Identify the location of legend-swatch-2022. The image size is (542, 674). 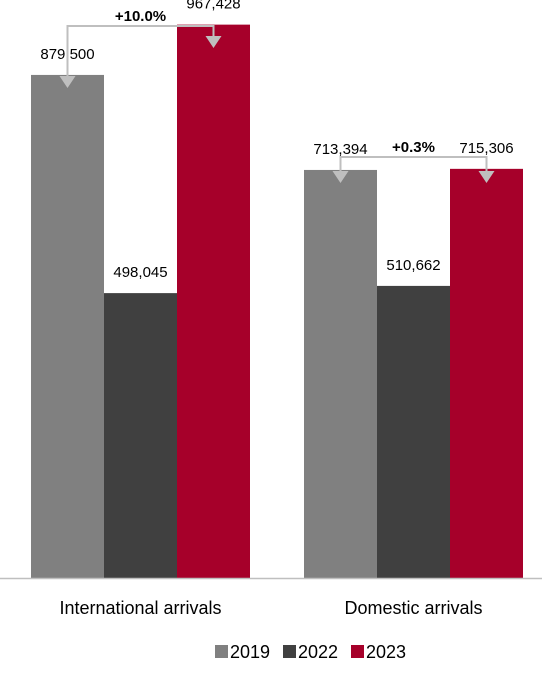
(289, 651).